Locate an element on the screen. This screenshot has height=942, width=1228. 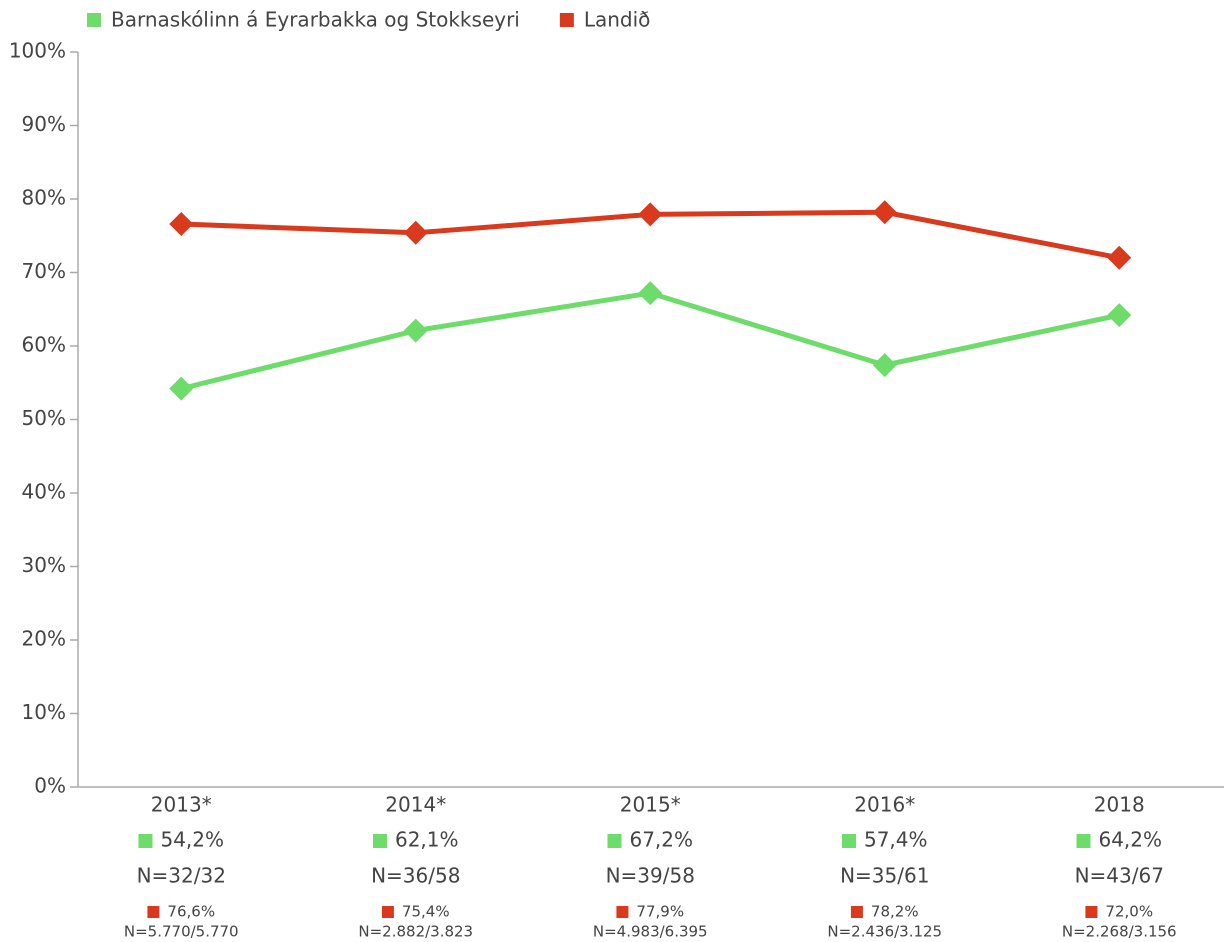
n-label: N=4.983/6.395 is located at coordinates (650, 932).